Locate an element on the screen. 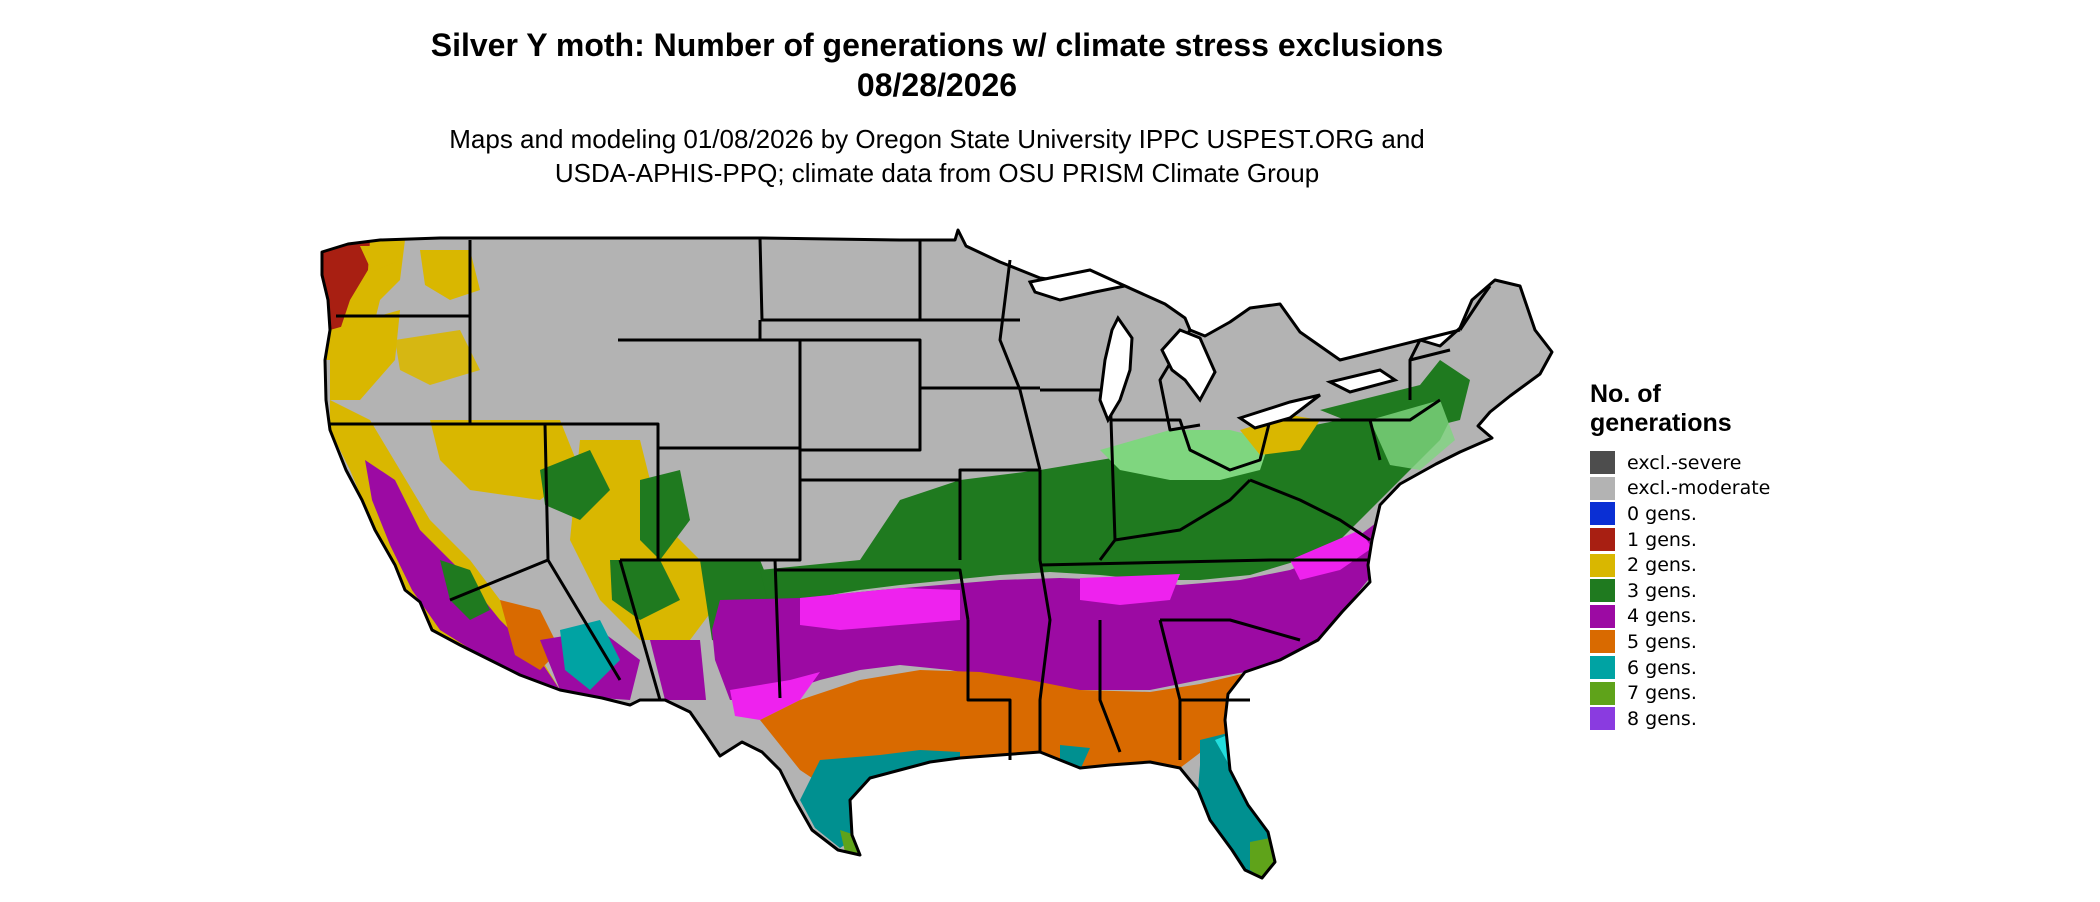 Image resolution: width=2100 pixels, height=902 pixels. legend-item: 2 gens. is located at coordinates (1690, 565).